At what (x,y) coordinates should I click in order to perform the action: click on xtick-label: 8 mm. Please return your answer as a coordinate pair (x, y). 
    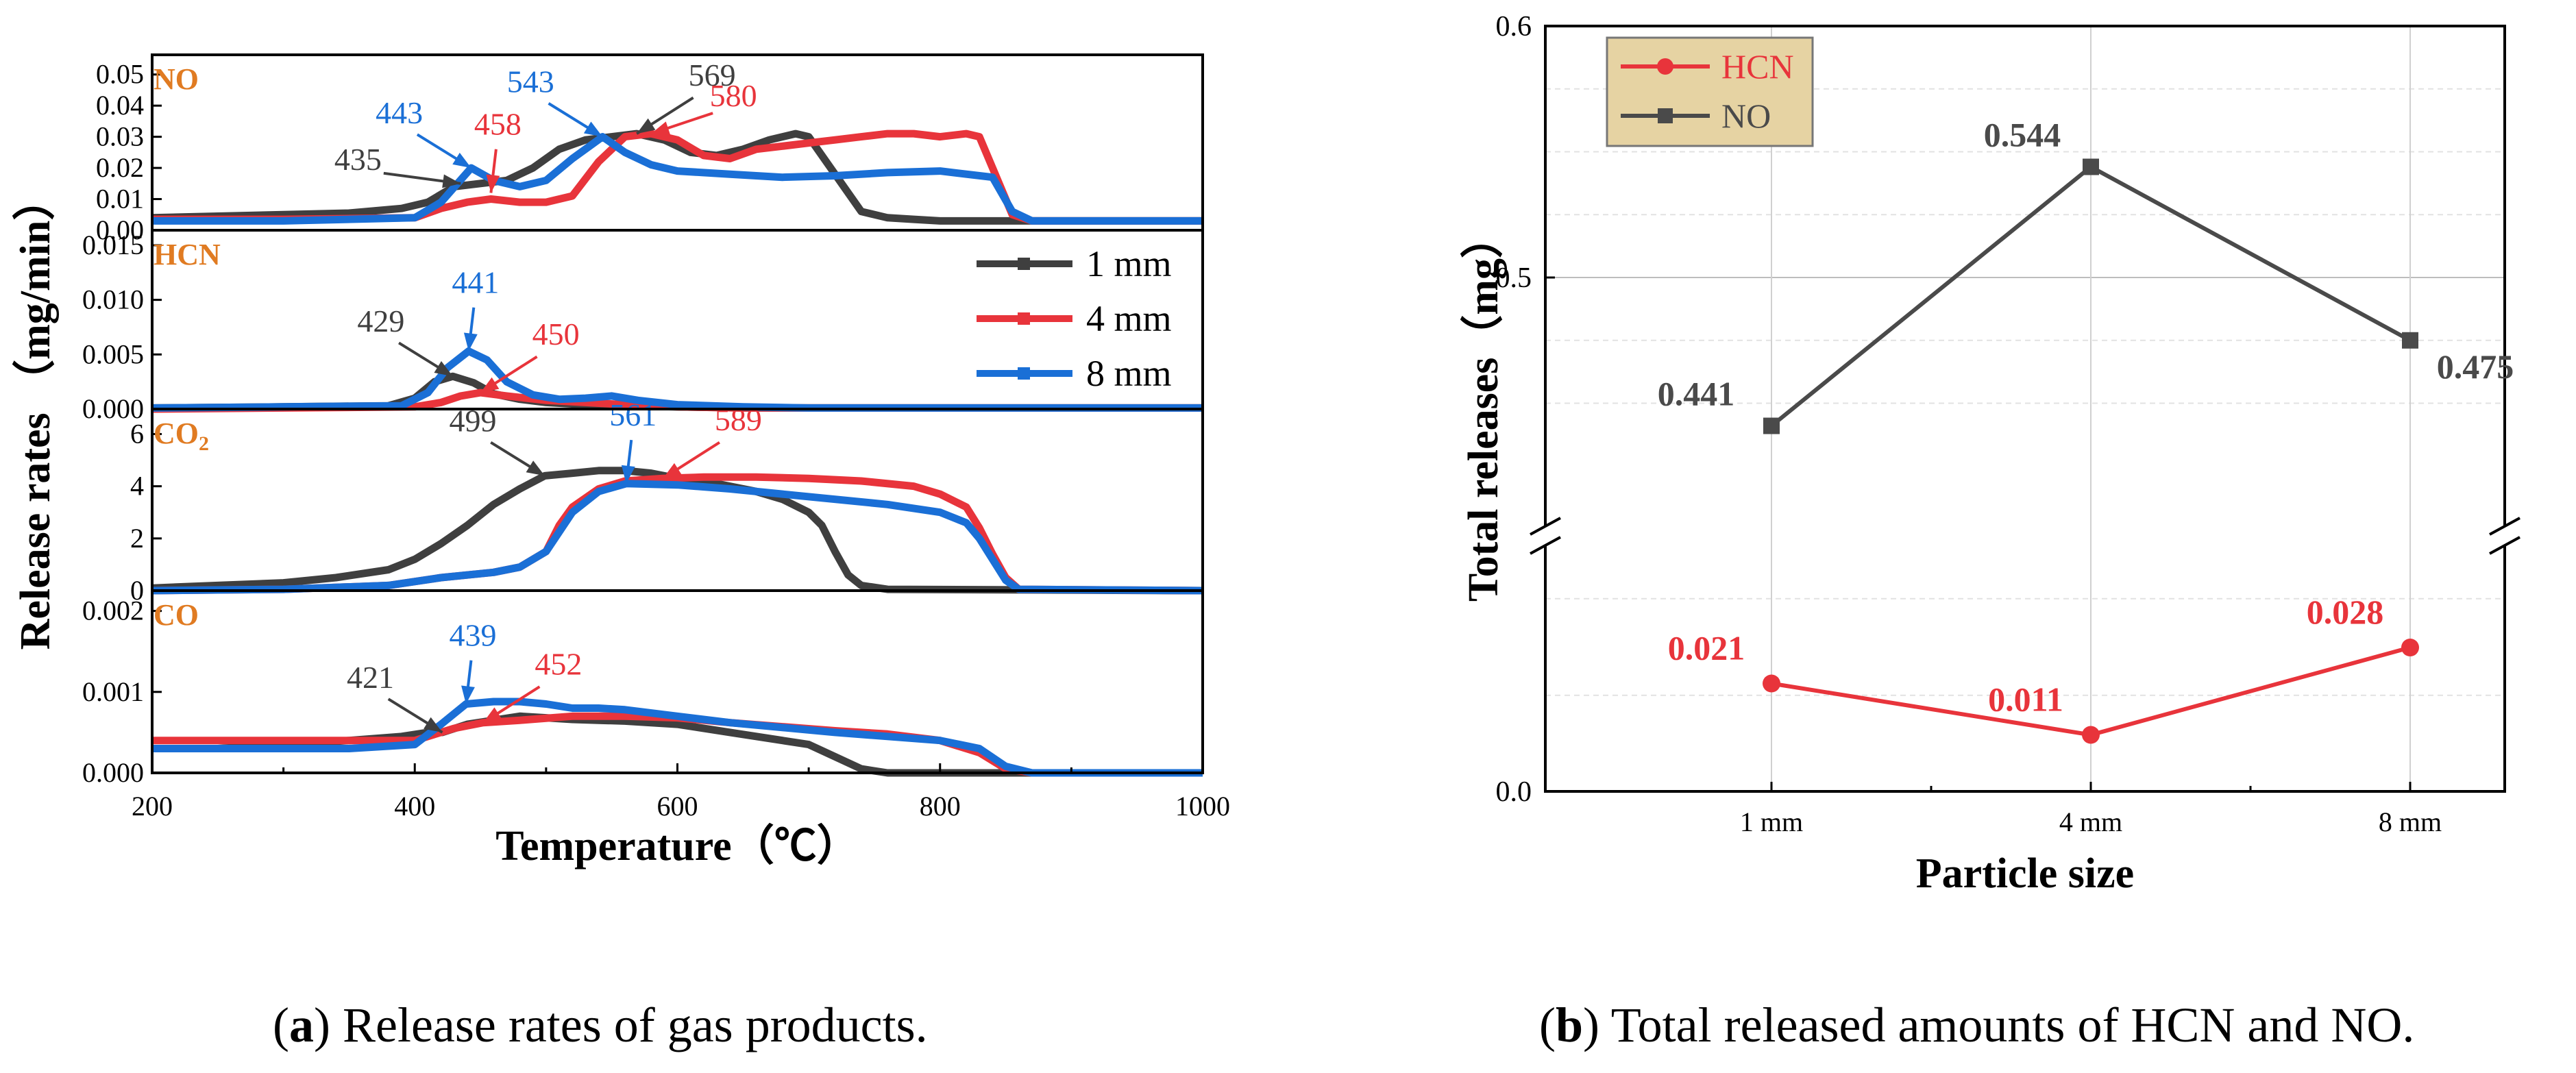
    Looking at the image, I should click on (2410, 821).